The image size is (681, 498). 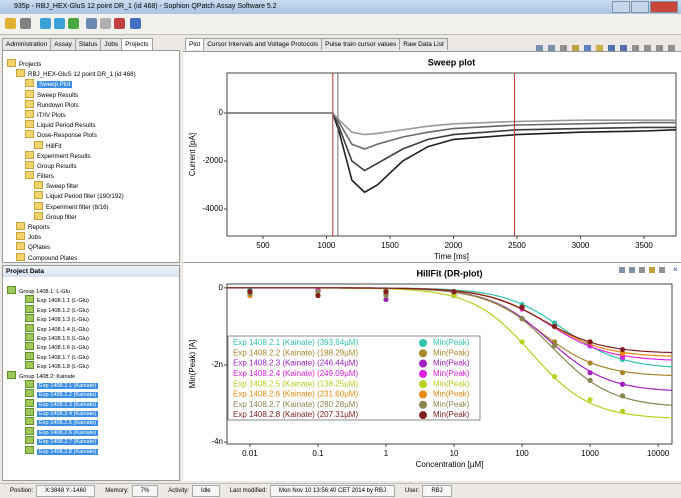 What do you see at coordinates (91, 176) in the screenshot?
I see `tree-item: Filters` at bounding box center [91, 176].